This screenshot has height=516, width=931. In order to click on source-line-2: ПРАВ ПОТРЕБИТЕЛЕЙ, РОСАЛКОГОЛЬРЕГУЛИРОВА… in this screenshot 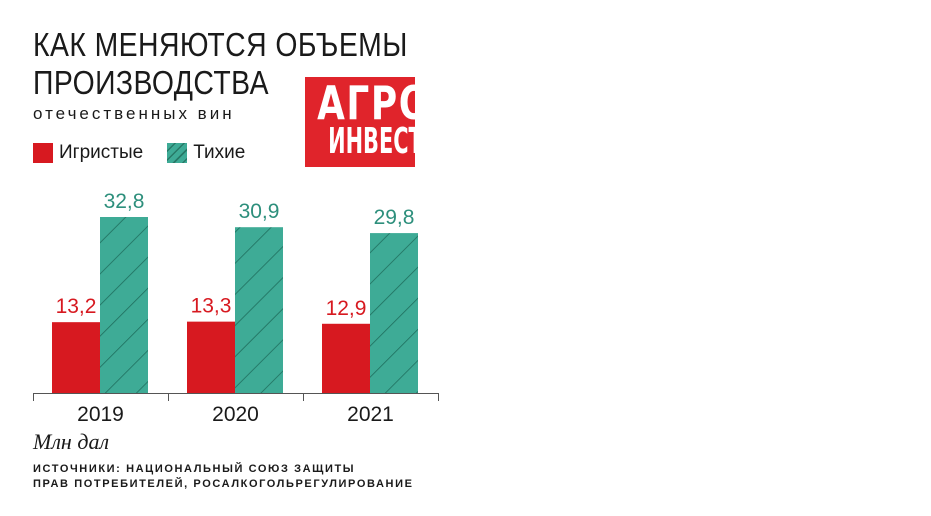, I will do `click(223, 484)`.